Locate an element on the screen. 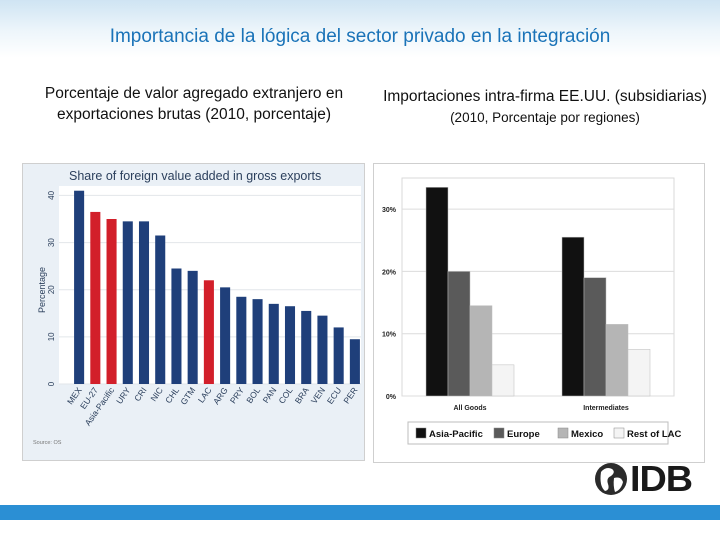 The width and height of the screenshot is (720, 540). x-tick-label: LAC is located at coordinates (205, 394).